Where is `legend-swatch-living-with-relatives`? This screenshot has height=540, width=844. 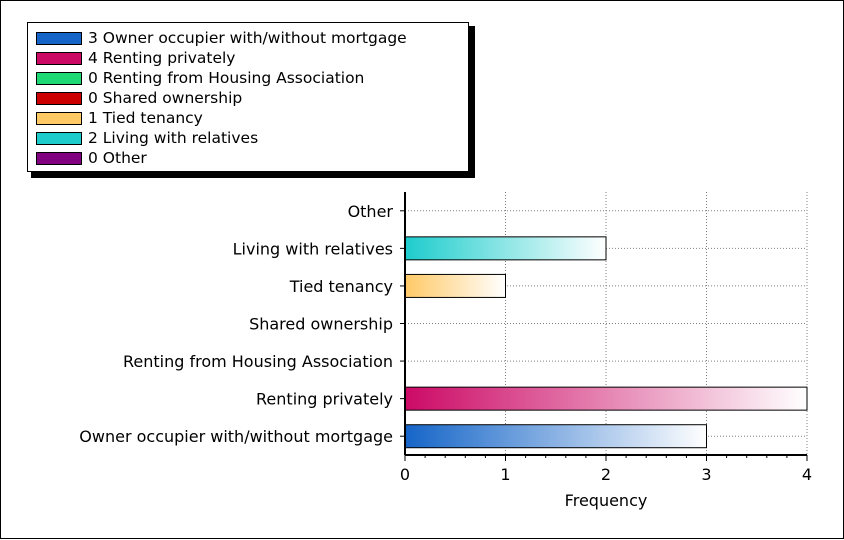 legend-swatch-living-with-relatives is located at coordinates (59, 138).